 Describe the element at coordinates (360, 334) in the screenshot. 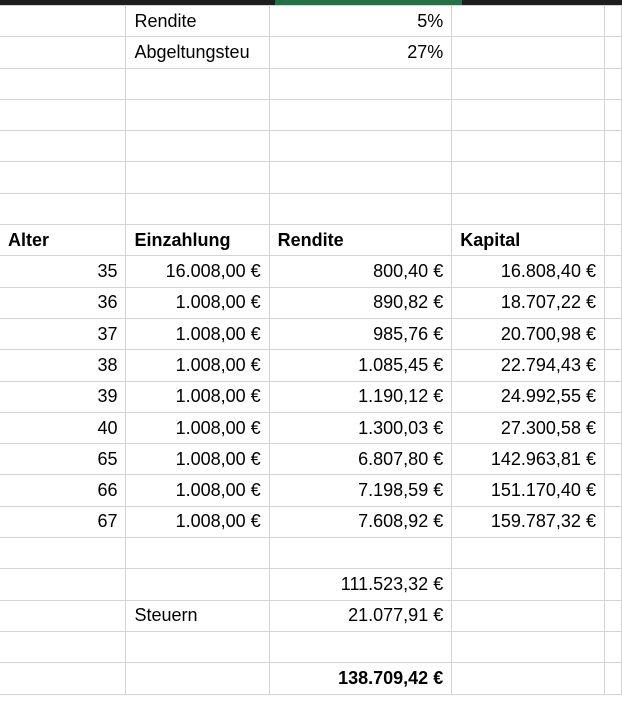

I see `rendite-cell: 985,76 €` at that location.